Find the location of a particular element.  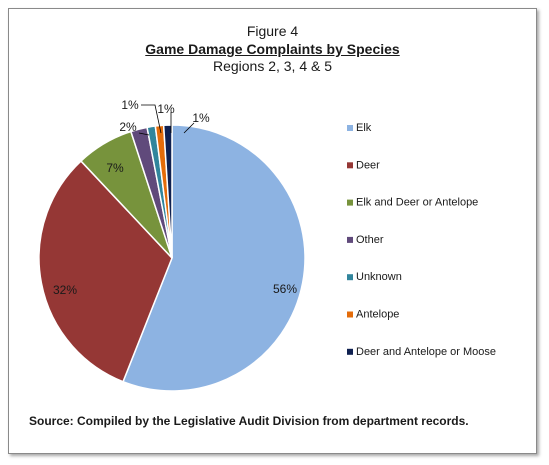

legend-label-other: Other is located at coordinates (370, 240).